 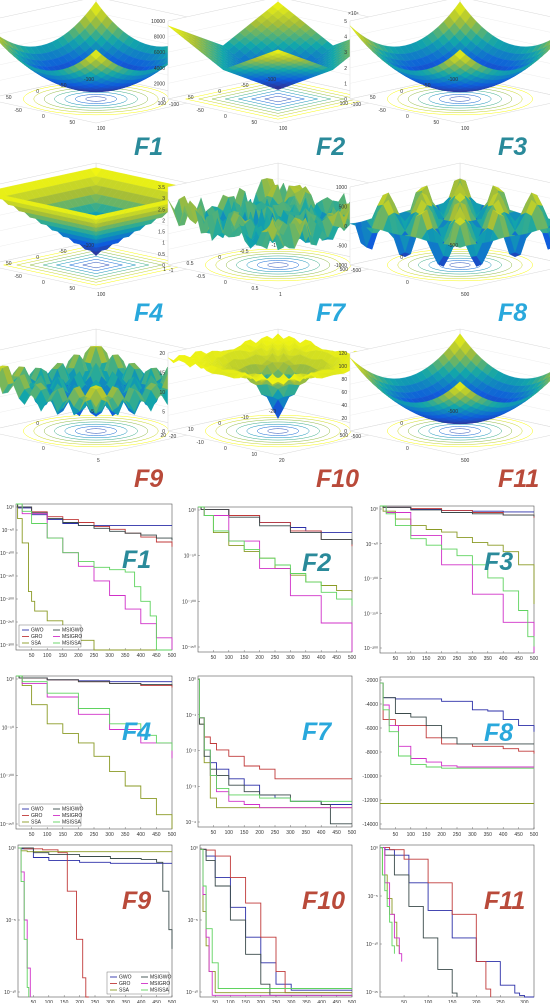 What do you see at coordinates (161, 255) in the screenshot?
I see `z-tick-label: 0.5` at bounding box center [161, 255].